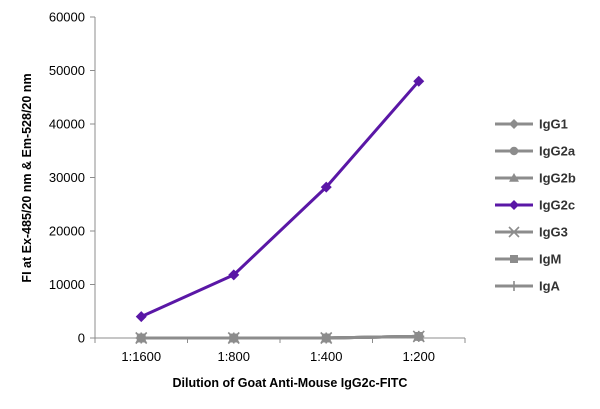  Describe the element at coordinates (67, 124) in the screenshot. I see `y-tick-label: 40000` at that location.